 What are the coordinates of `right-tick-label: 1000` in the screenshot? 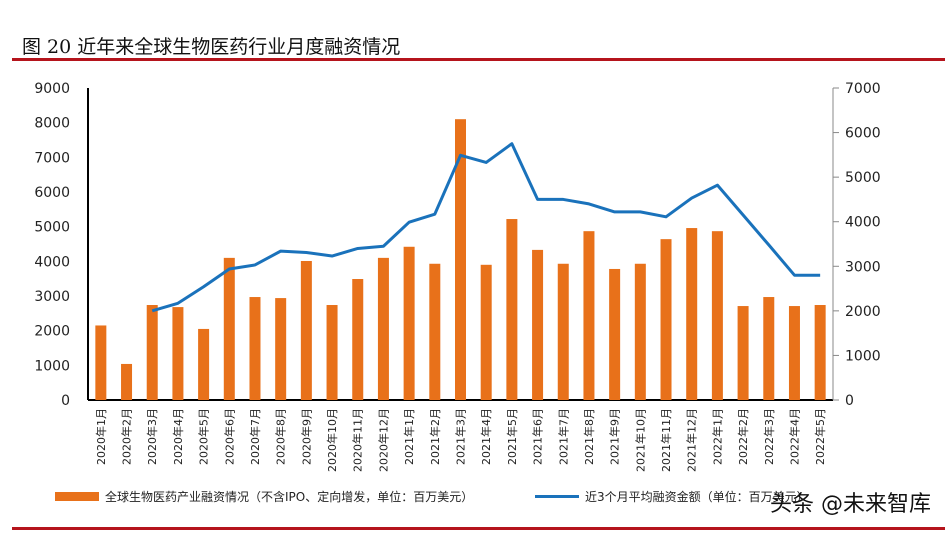 It's located at (863, 356).